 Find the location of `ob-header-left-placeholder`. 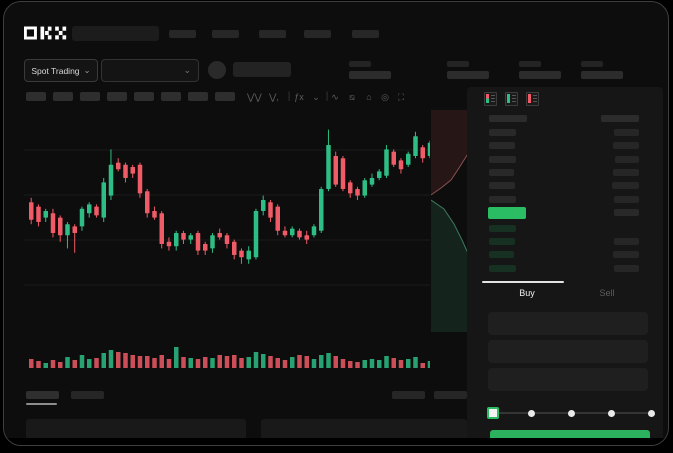

ob-header-left-placeholder is located at coordinates (508, 118).